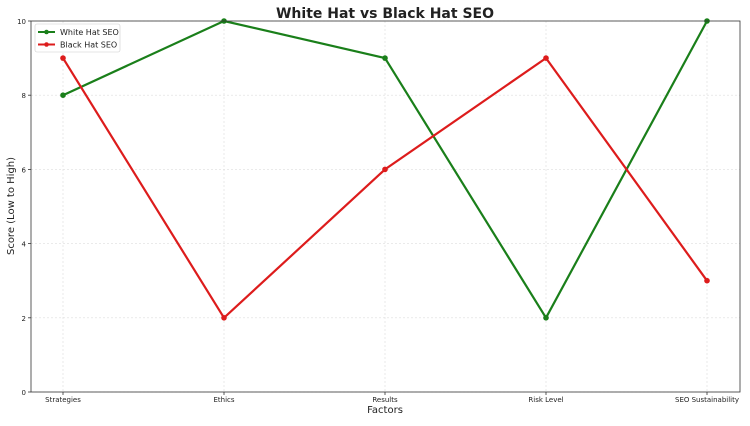  I want to click on y-tick-label: 8, so click(24, 96).